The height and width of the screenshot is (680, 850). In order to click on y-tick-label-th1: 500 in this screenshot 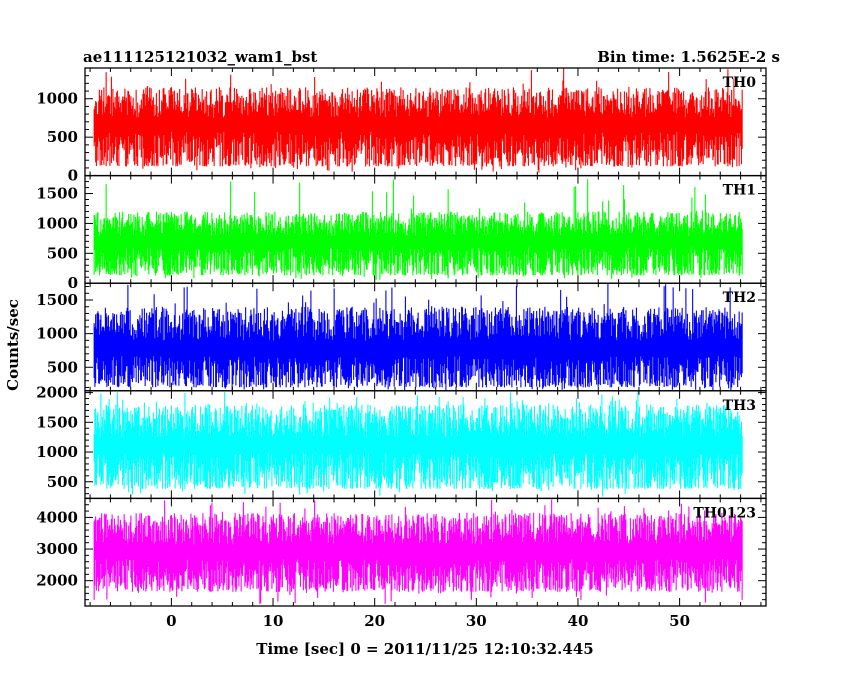, I will do `click(62, 253)`.